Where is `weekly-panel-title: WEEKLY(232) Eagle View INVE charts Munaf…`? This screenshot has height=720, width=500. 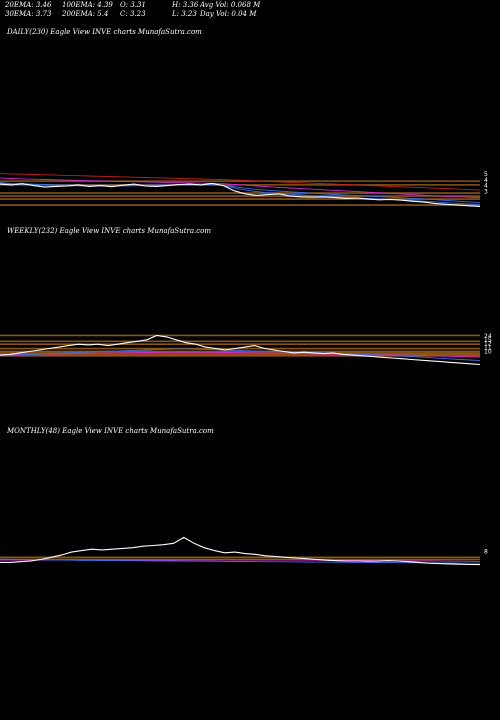
weekly-panel-title: WEEKLY(232) Eagle View INVE charts Munaf… is located at coordinates (109, 231).